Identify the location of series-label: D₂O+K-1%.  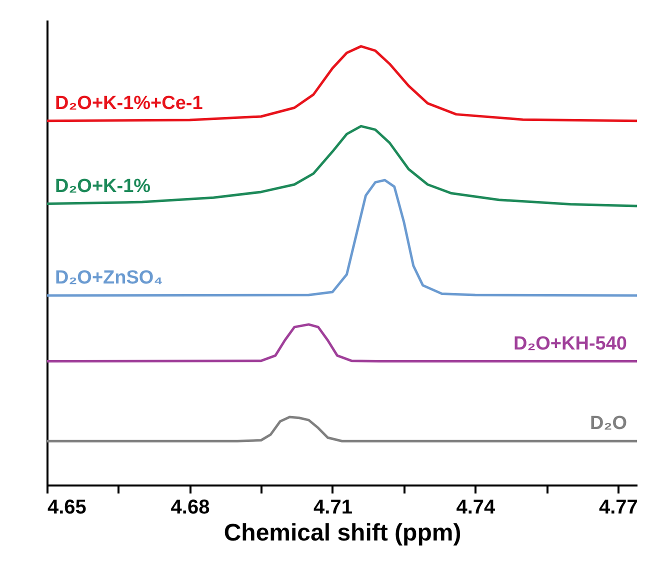
(103, 186).